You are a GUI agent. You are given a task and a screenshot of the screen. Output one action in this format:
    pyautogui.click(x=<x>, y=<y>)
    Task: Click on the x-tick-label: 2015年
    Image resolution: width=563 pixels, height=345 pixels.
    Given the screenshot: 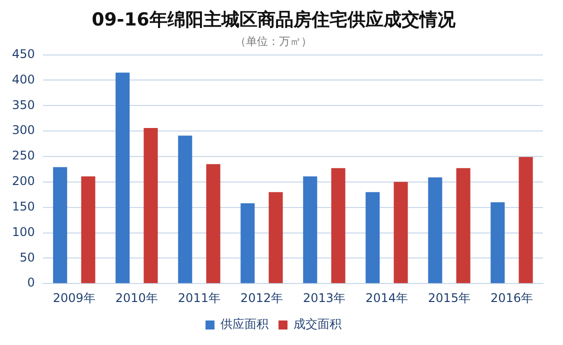 What is the action you would take?
    pyautogui.click(x=449, y=297)
    